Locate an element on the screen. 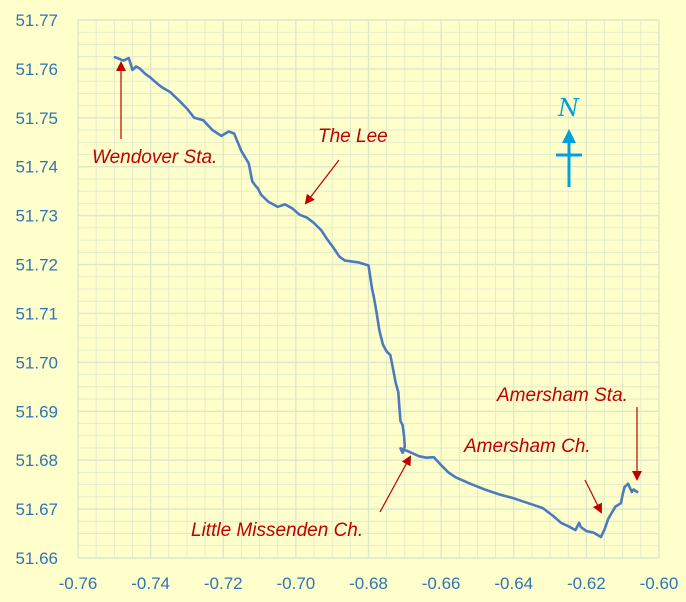  annotation-amersham-ch: Amersham Ch. is located at coordinates (532, 475).